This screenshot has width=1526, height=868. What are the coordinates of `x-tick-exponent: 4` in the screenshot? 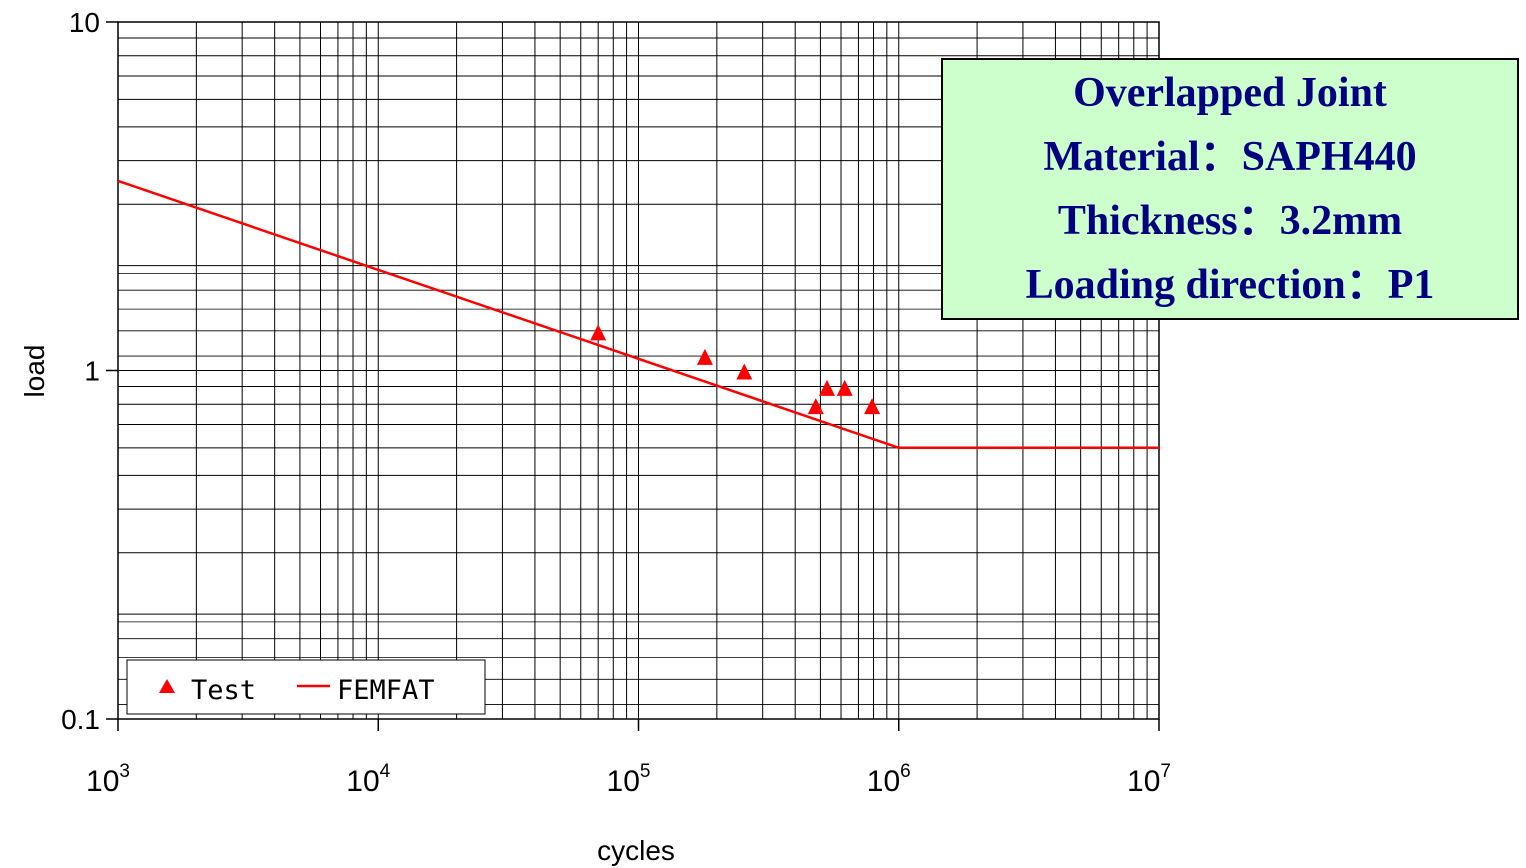 It's located at (385, 771).